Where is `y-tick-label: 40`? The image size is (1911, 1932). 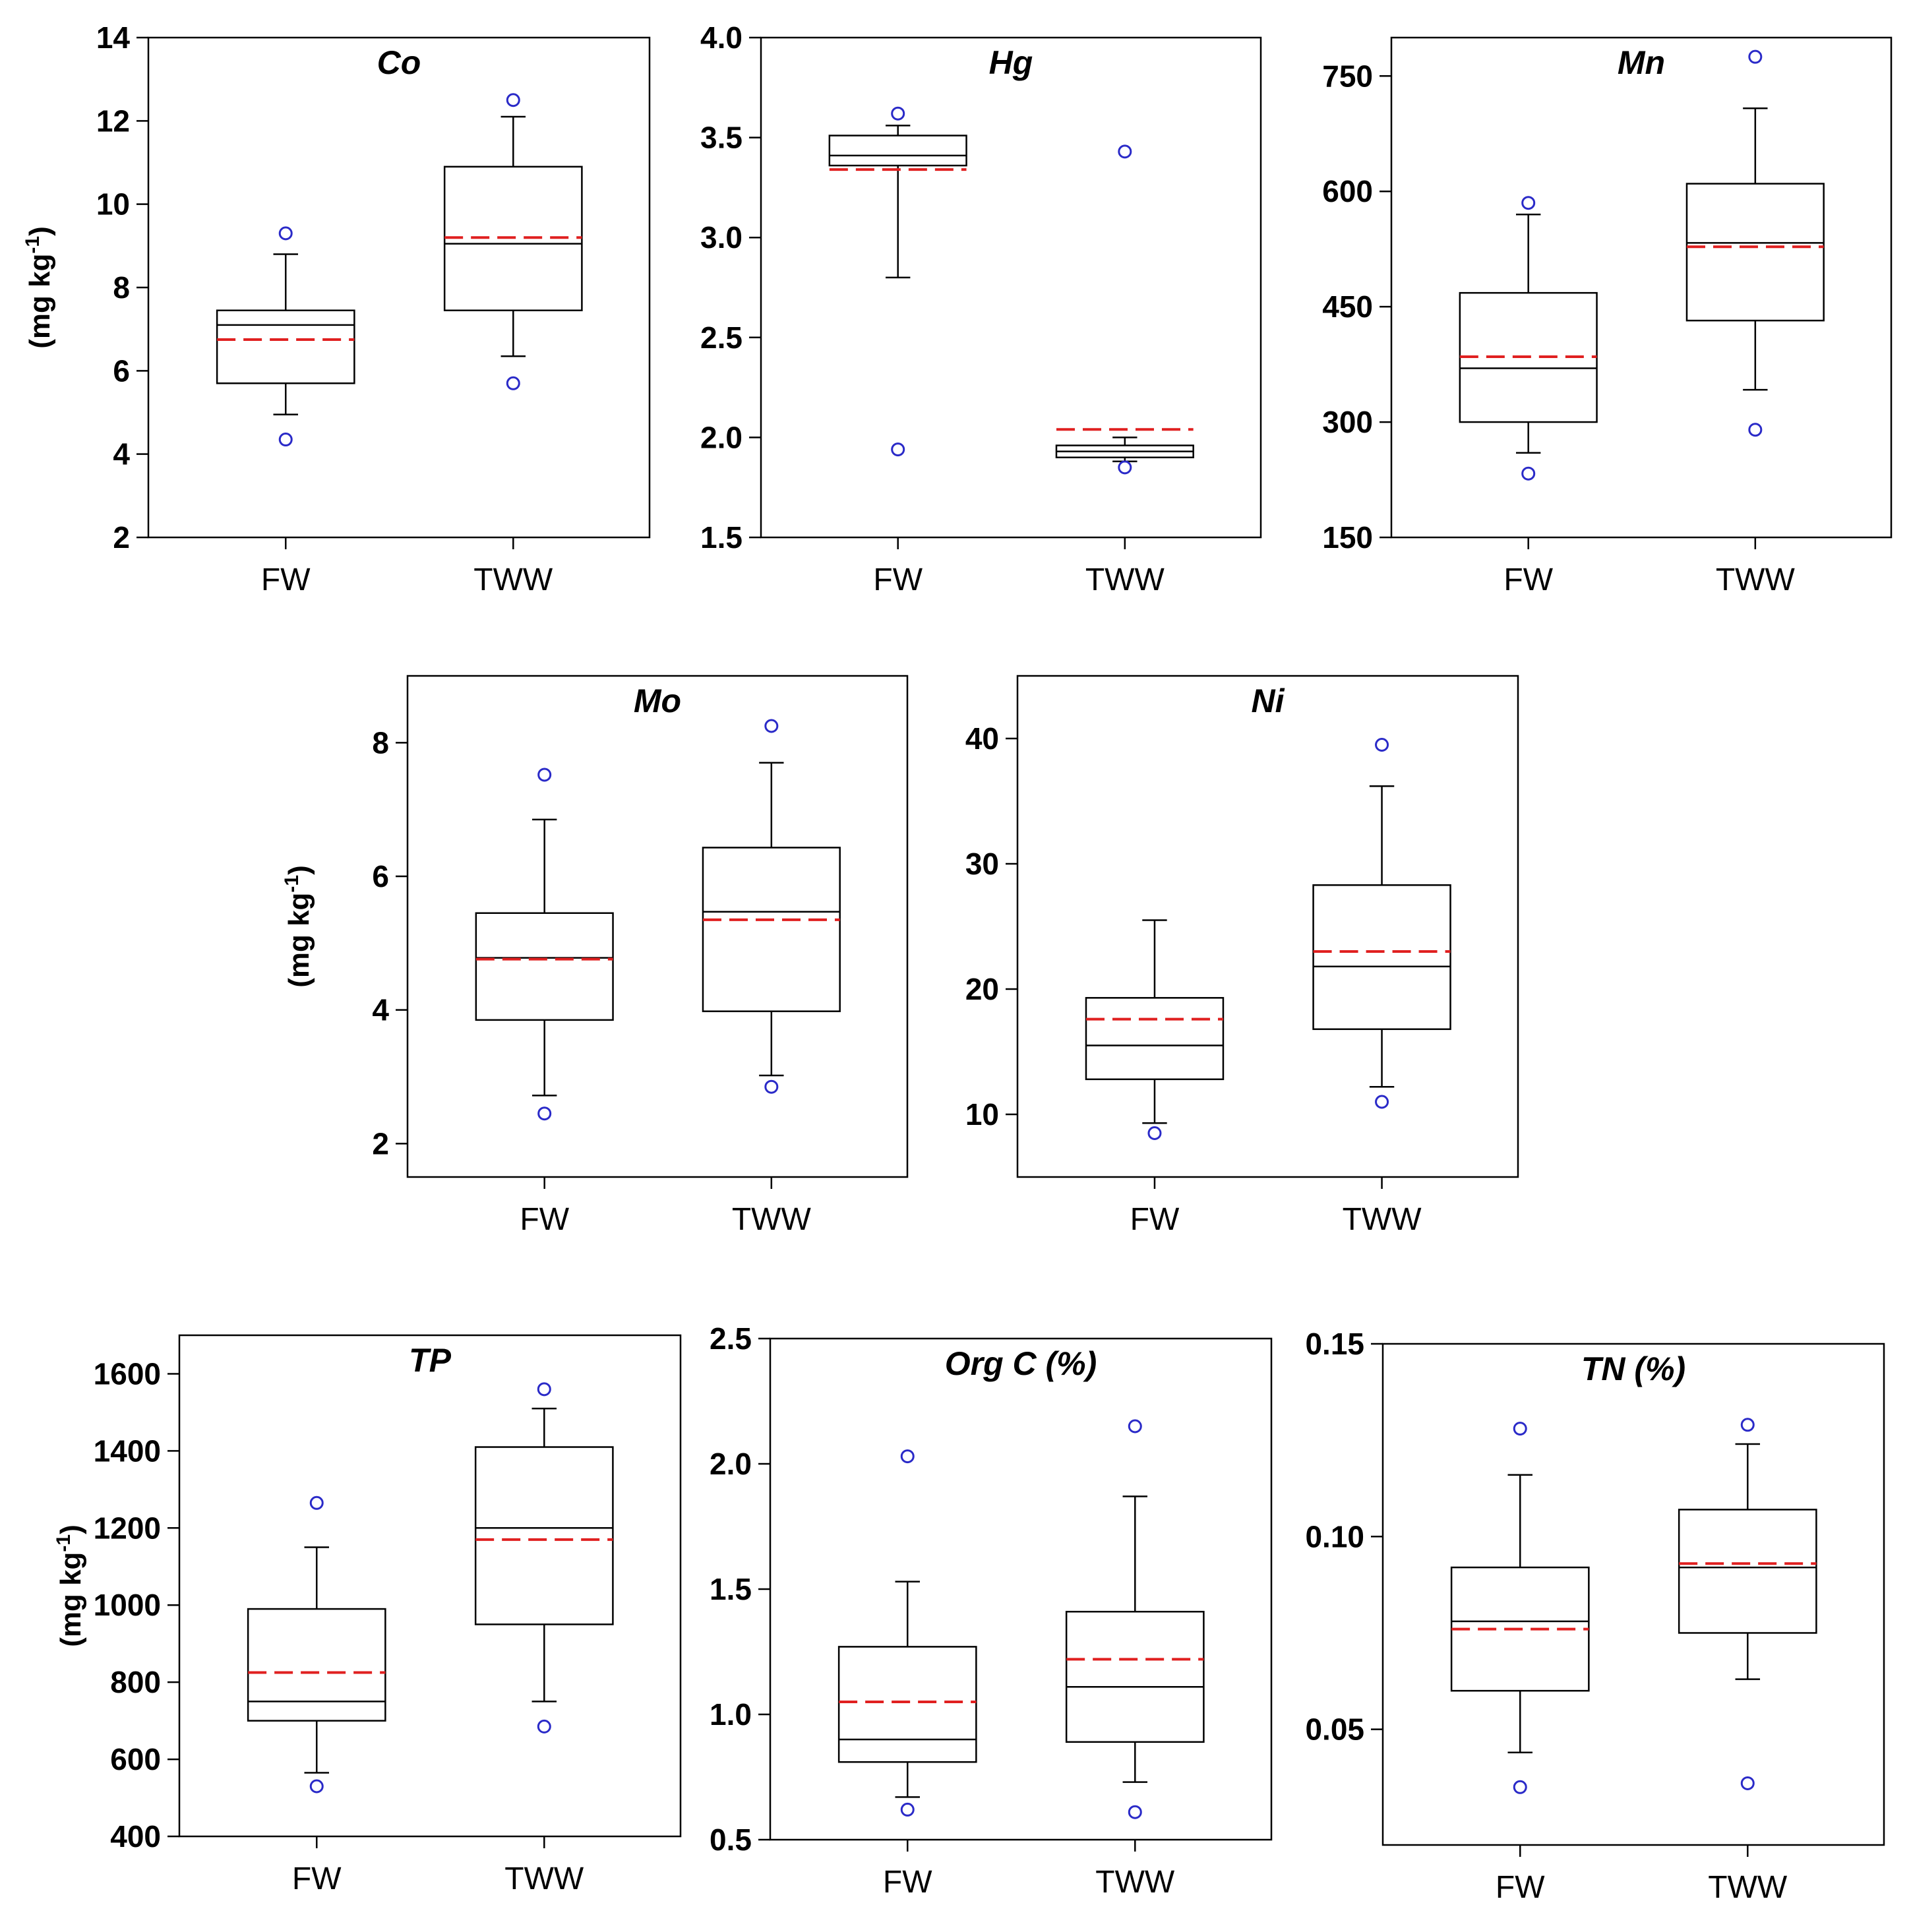
y-tick-label: 40 is located at coordinates (982, 738).